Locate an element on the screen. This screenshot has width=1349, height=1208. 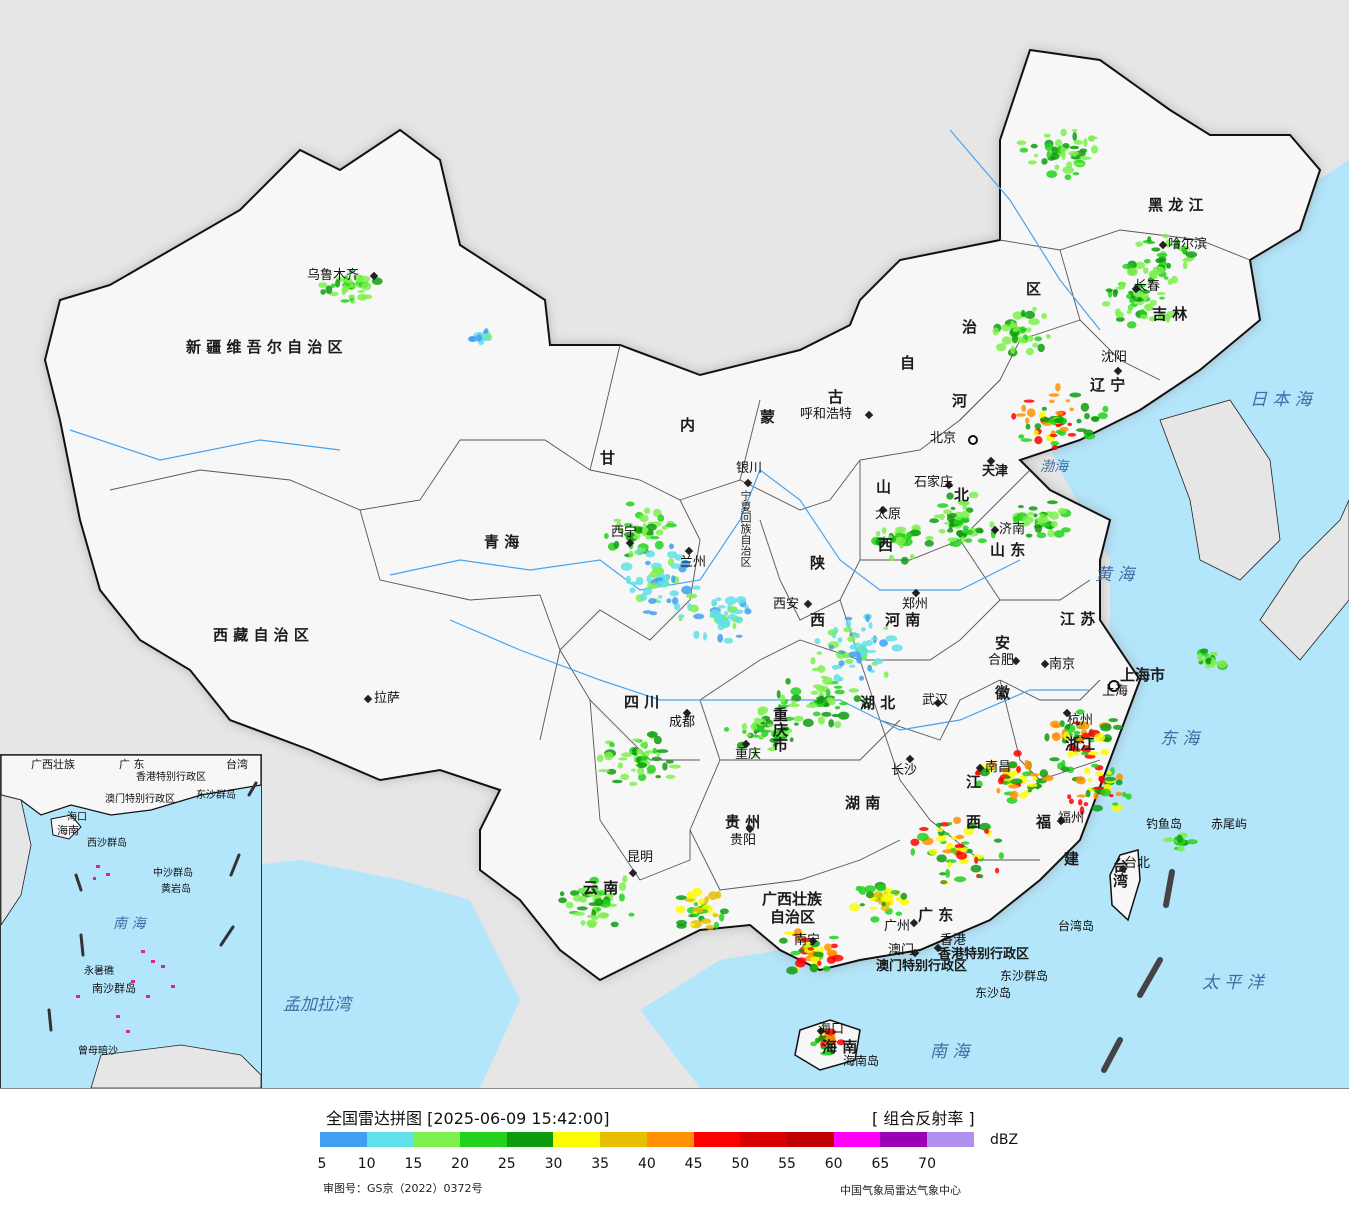
korea-land is located at coordinates (1220, 490).